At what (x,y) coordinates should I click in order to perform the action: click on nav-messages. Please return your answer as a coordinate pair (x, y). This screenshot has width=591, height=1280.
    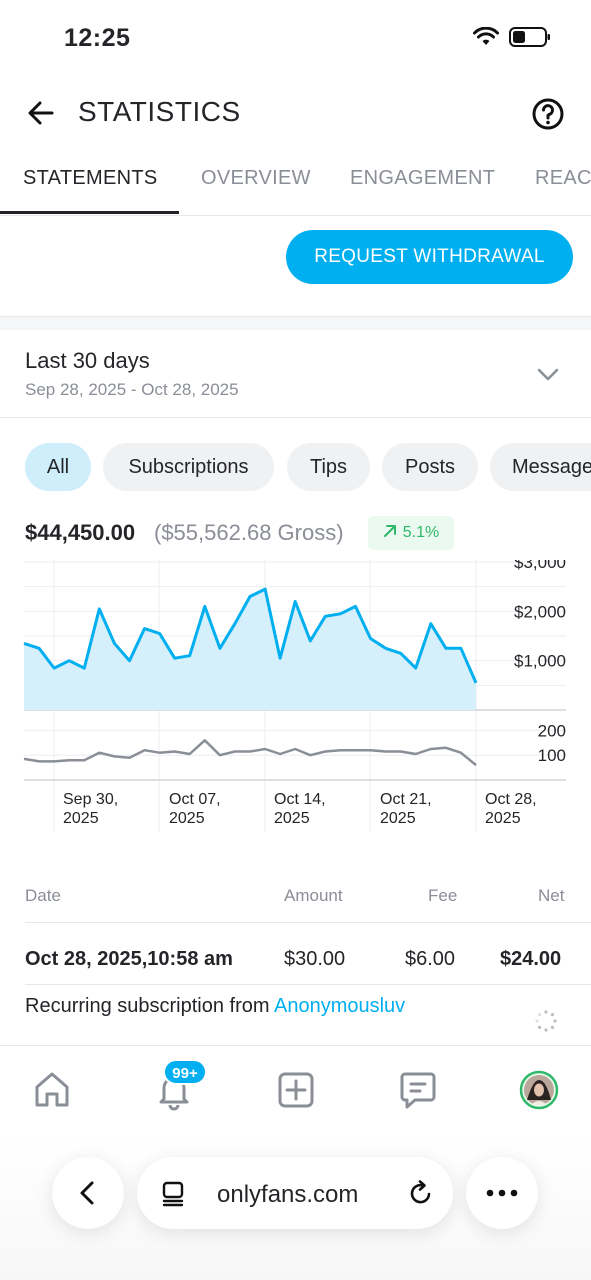
    Looking at the image, I should click on (418, 1090).